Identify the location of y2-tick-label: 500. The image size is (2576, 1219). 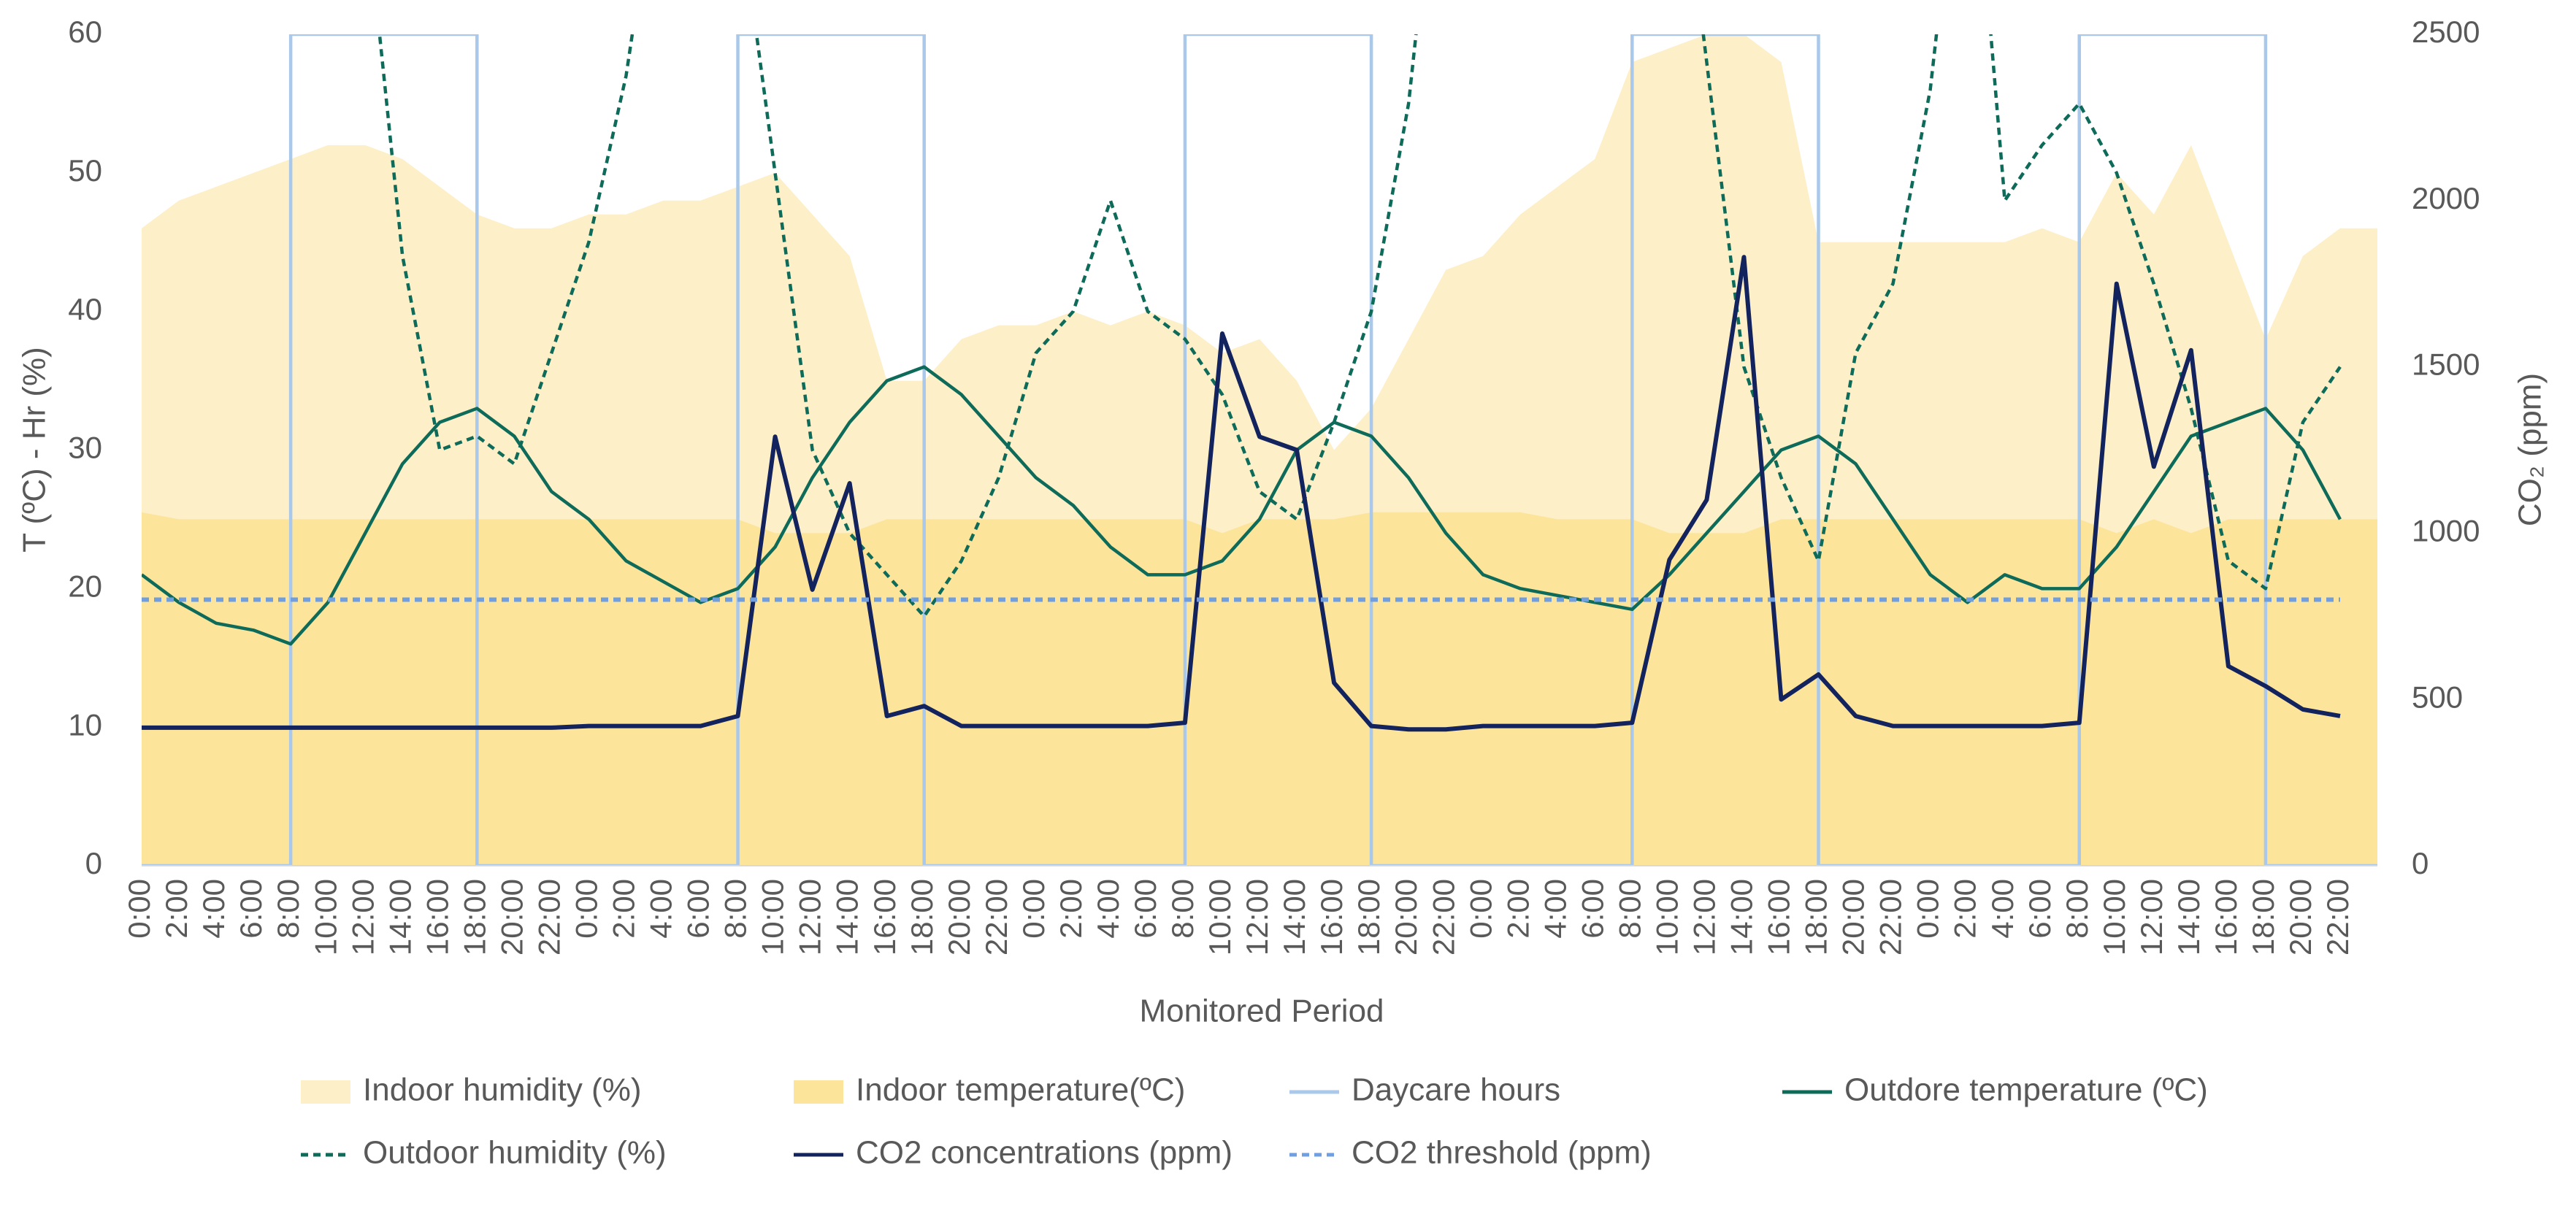
(2437, 697).